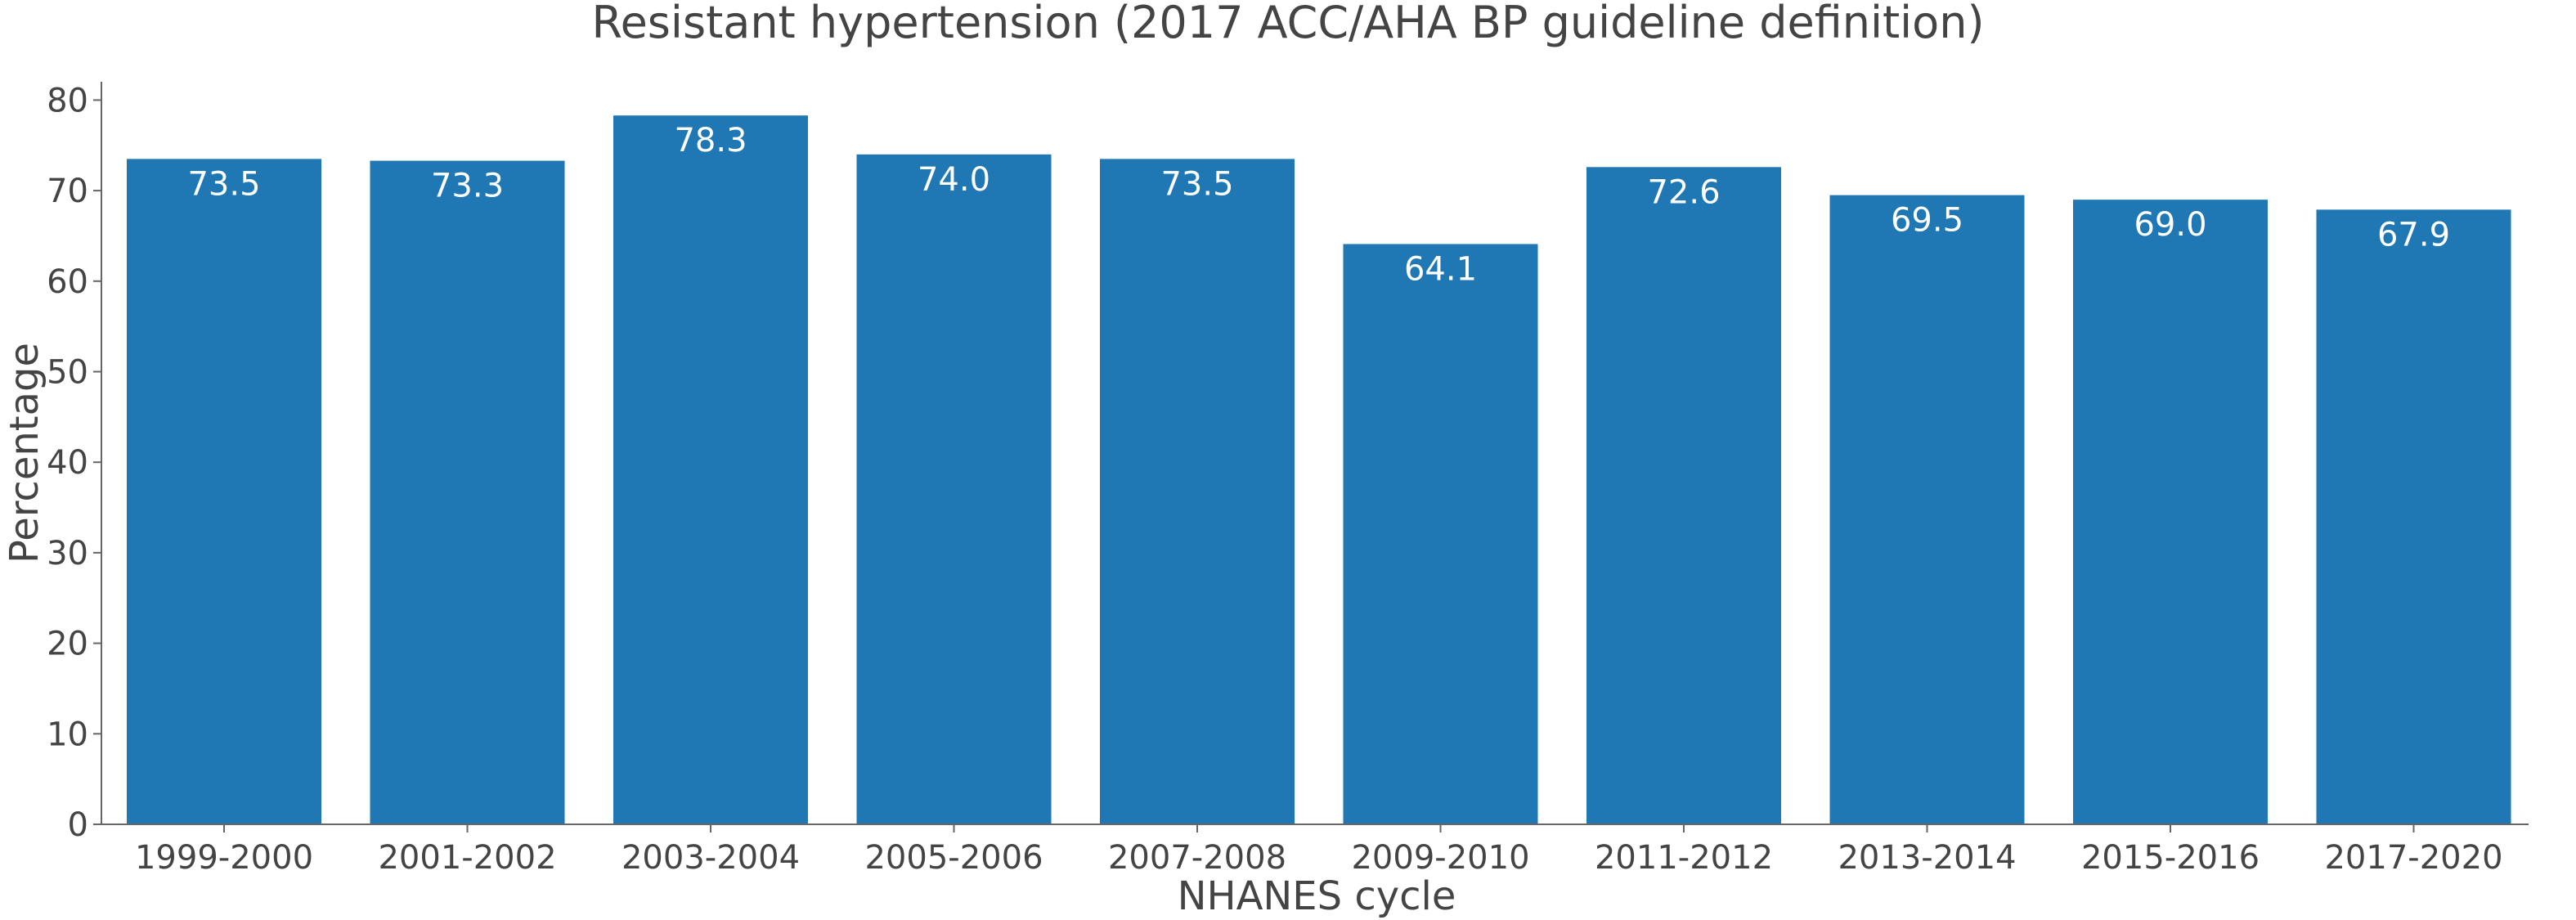  What do you see at coordinates (67, 191) in the screenshot?
I see `y-tick-label: 70` at bounding box center [67, 191].